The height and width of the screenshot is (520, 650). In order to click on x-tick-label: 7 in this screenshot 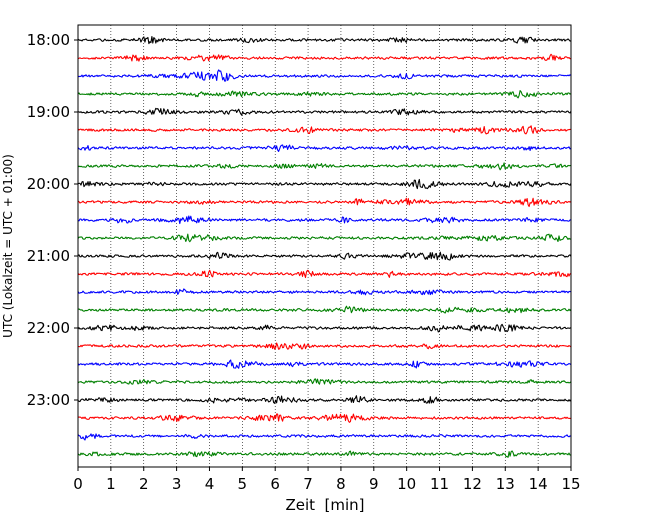, I will do `click(308, 484)`.